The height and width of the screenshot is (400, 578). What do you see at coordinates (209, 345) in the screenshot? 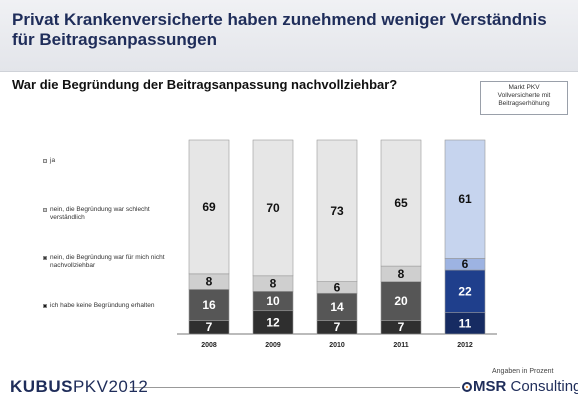
I see `x-tick-label-2008: 2008` at bounding box center [209, 345].